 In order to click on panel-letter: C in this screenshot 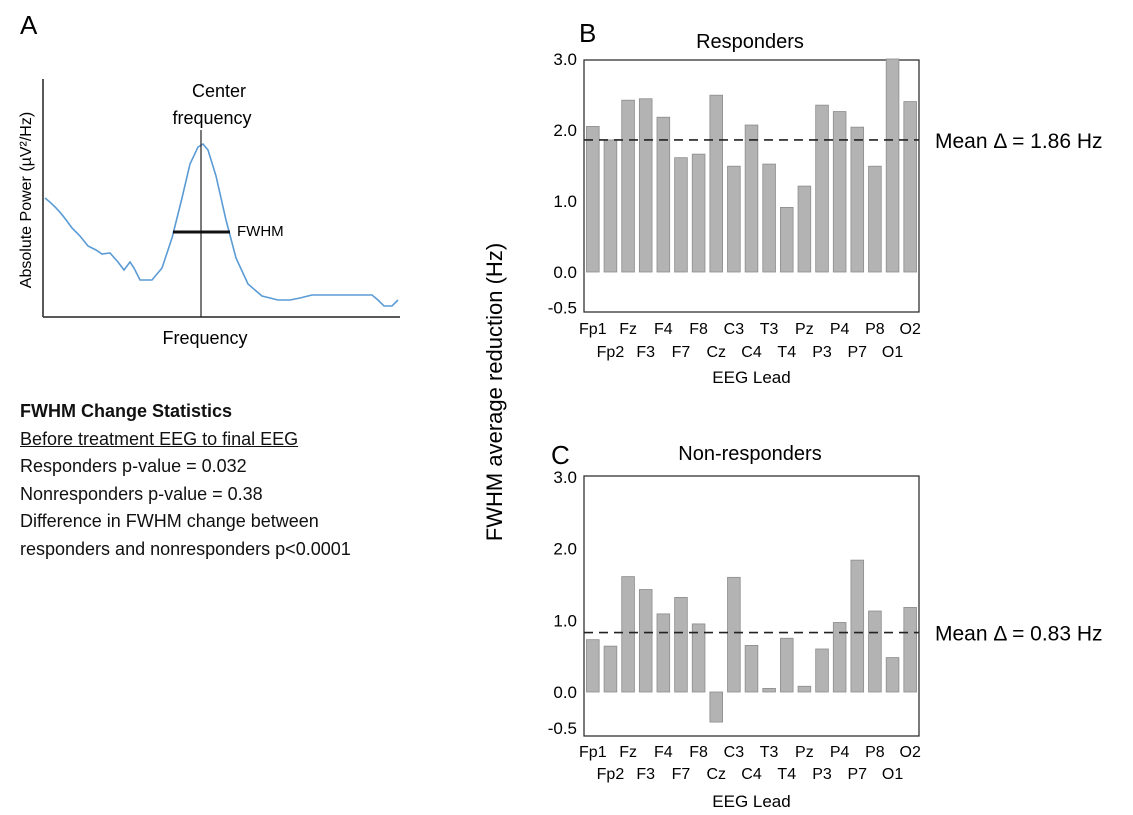, I will do `click(560, 455)`.